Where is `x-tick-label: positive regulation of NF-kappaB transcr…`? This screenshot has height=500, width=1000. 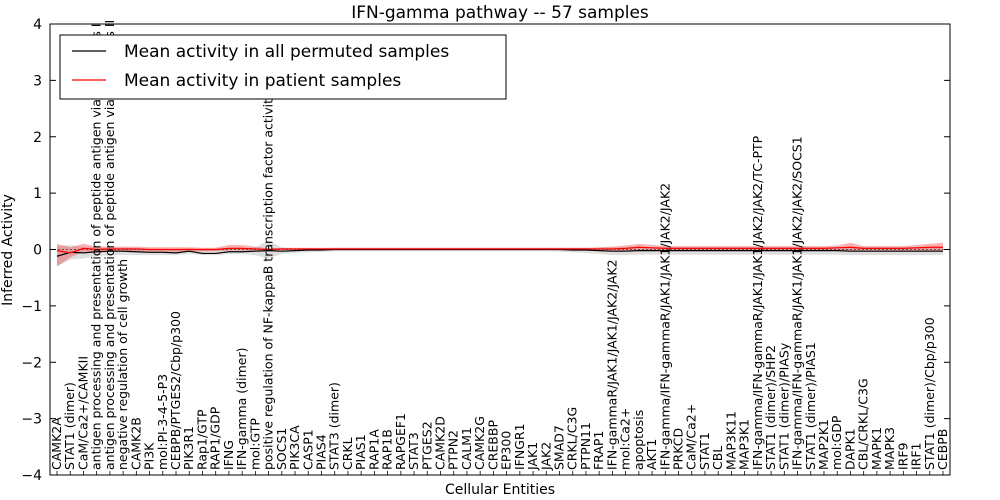
x-tick-label: positive regulation of NF-kappaB transcr… is located at coordinates (268, 280).